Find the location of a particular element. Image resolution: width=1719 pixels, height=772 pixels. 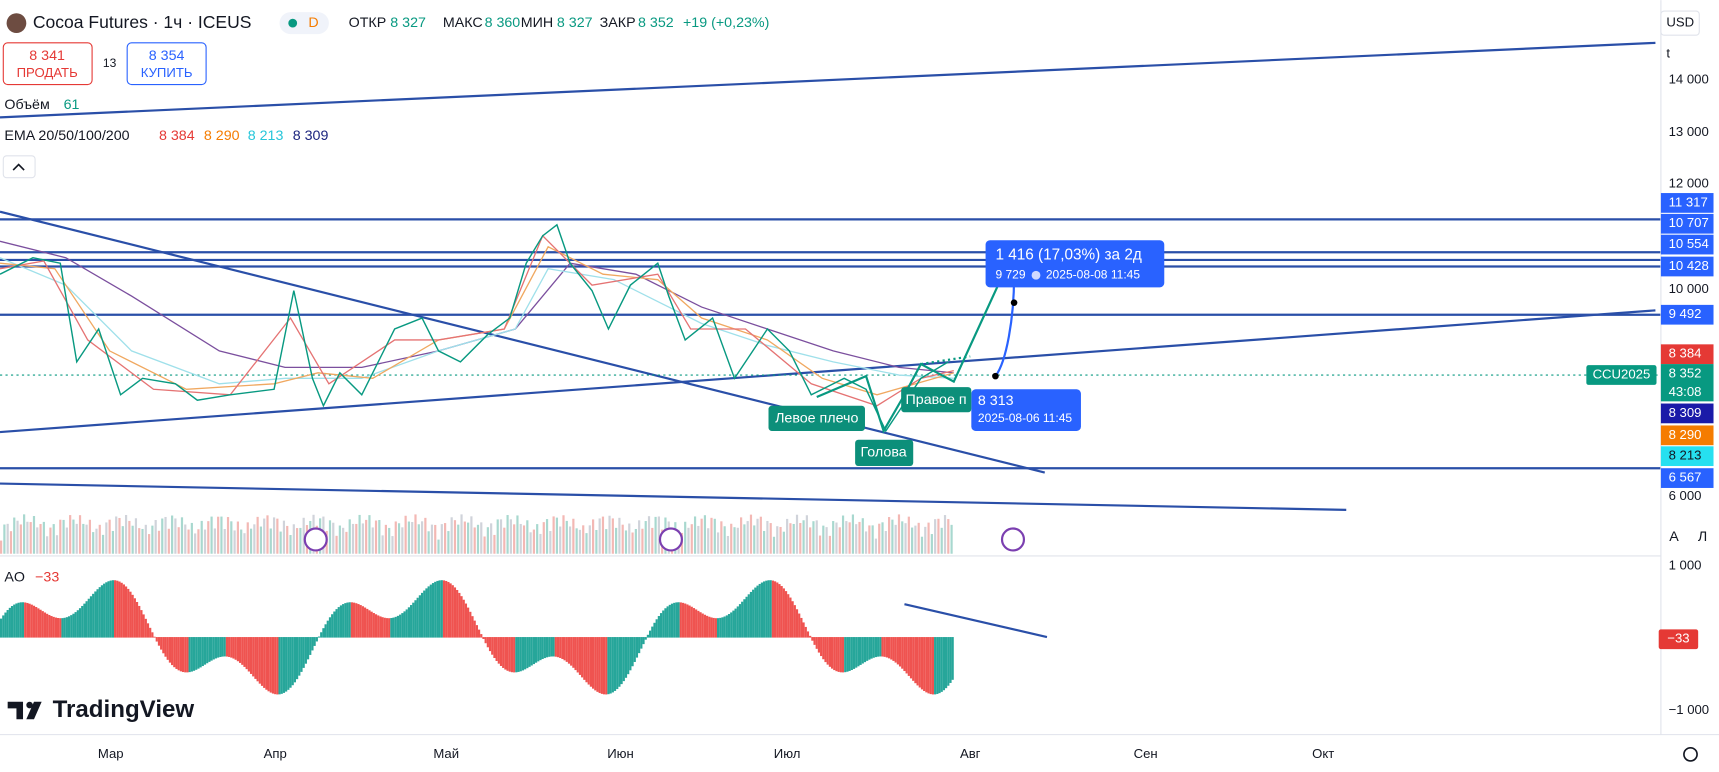

price-tick: 12 000 is located at coordinates (1689, 183).